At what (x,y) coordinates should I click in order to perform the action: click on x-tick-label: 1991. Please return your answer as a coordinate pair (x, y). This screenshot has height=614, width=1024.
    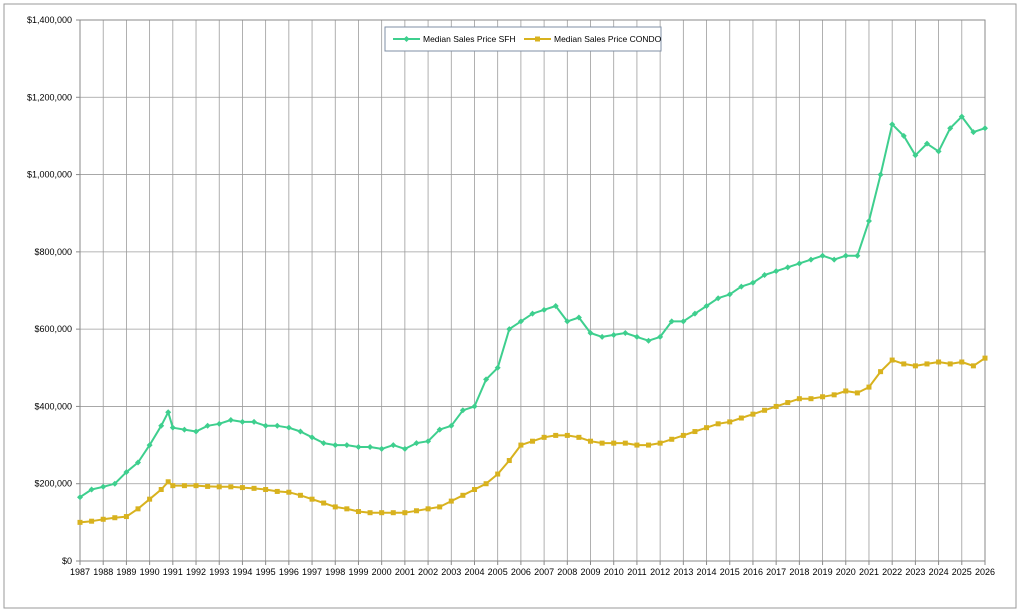
    Looking at the image, I should click on (173, 572).